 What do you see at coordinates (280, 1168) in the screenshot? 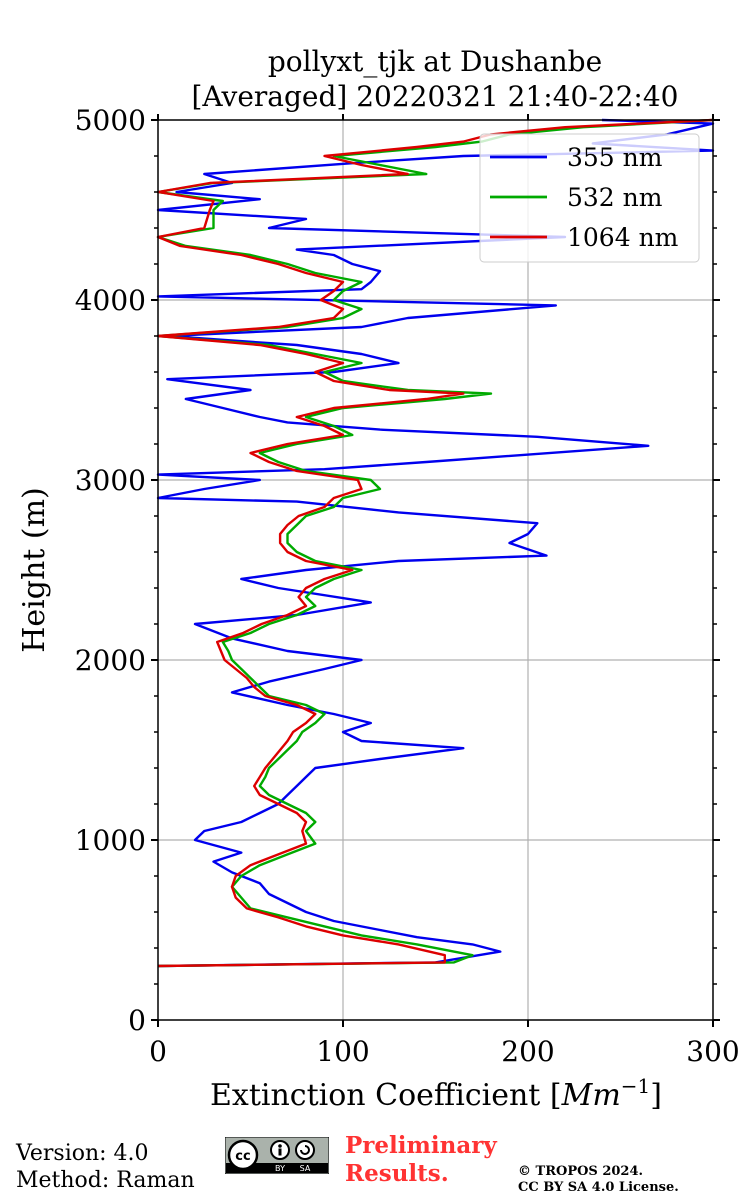
I see `by-badge-text: BY` at bounding box center [280, 1168].